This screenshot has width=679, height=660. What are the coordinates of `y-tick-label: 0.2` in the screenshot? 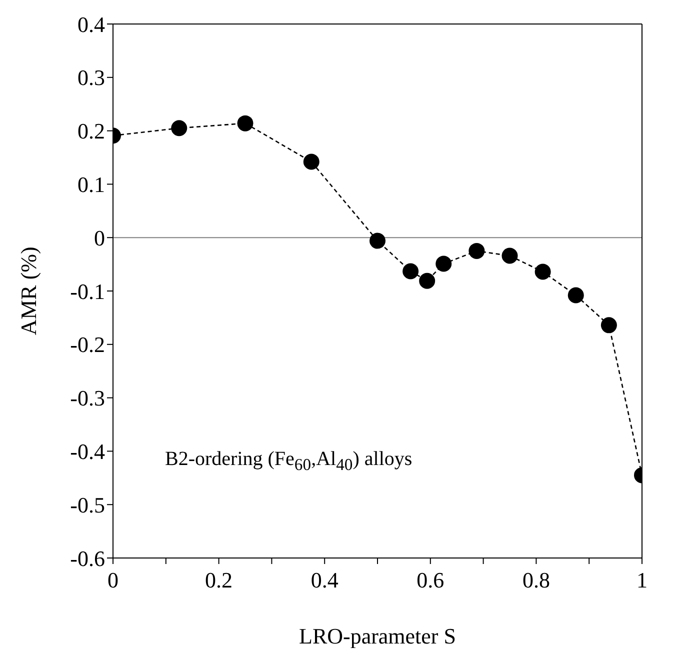 It's located at (91, 131).